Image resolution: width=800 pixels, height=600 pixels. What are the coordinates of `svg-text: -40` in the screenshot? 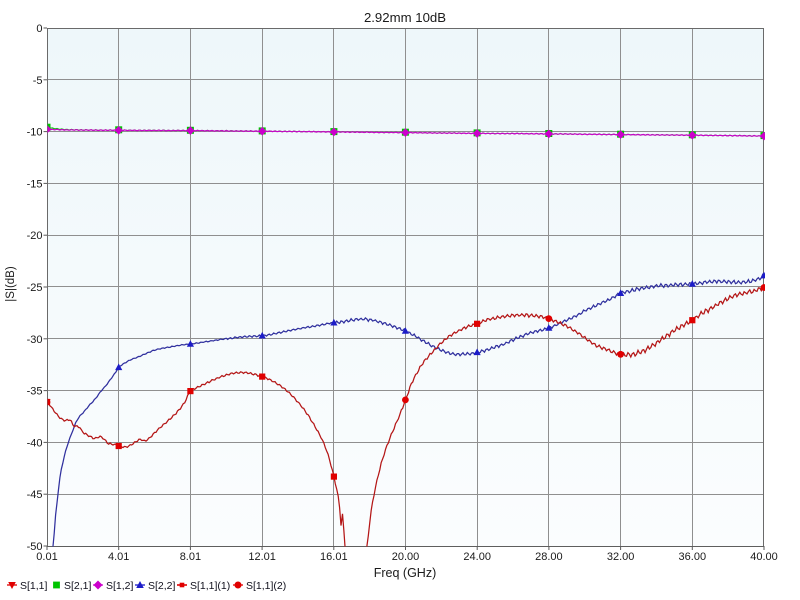 It's located at (35, 443).